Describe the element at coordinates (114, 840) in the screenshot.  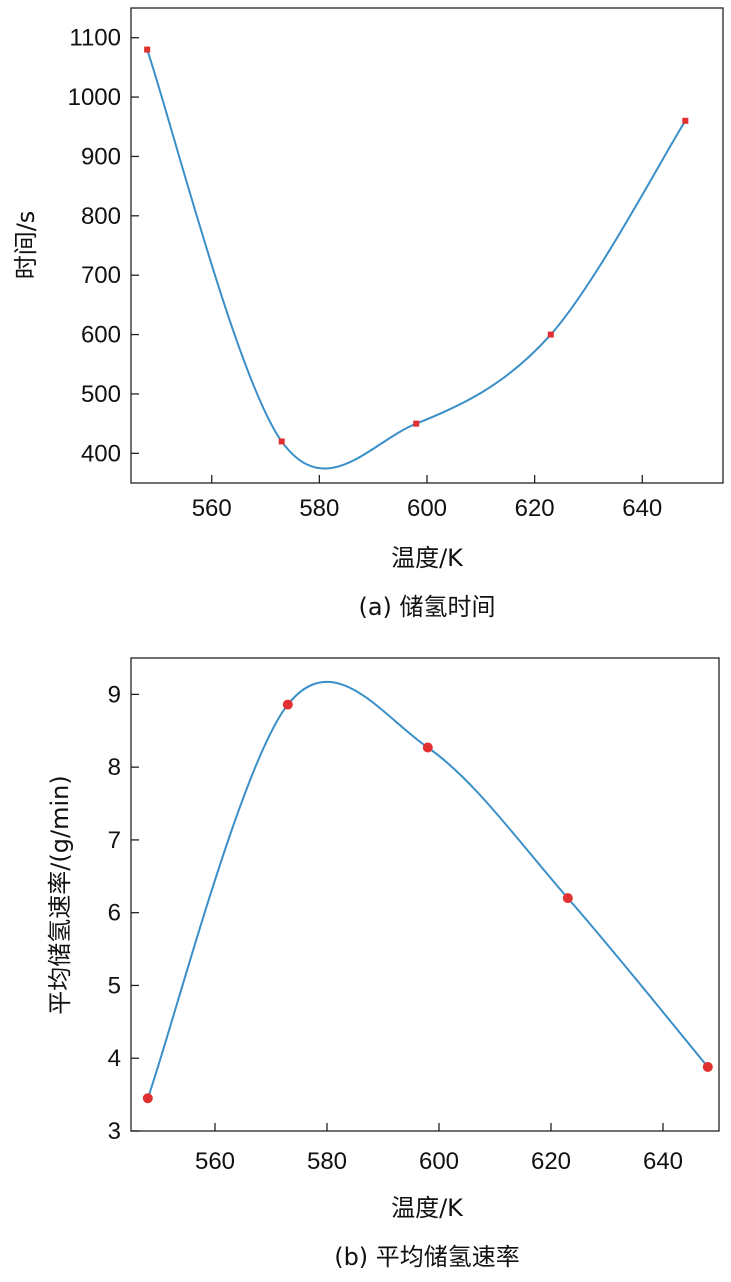
I see `y-tick-label: 7` at that location.